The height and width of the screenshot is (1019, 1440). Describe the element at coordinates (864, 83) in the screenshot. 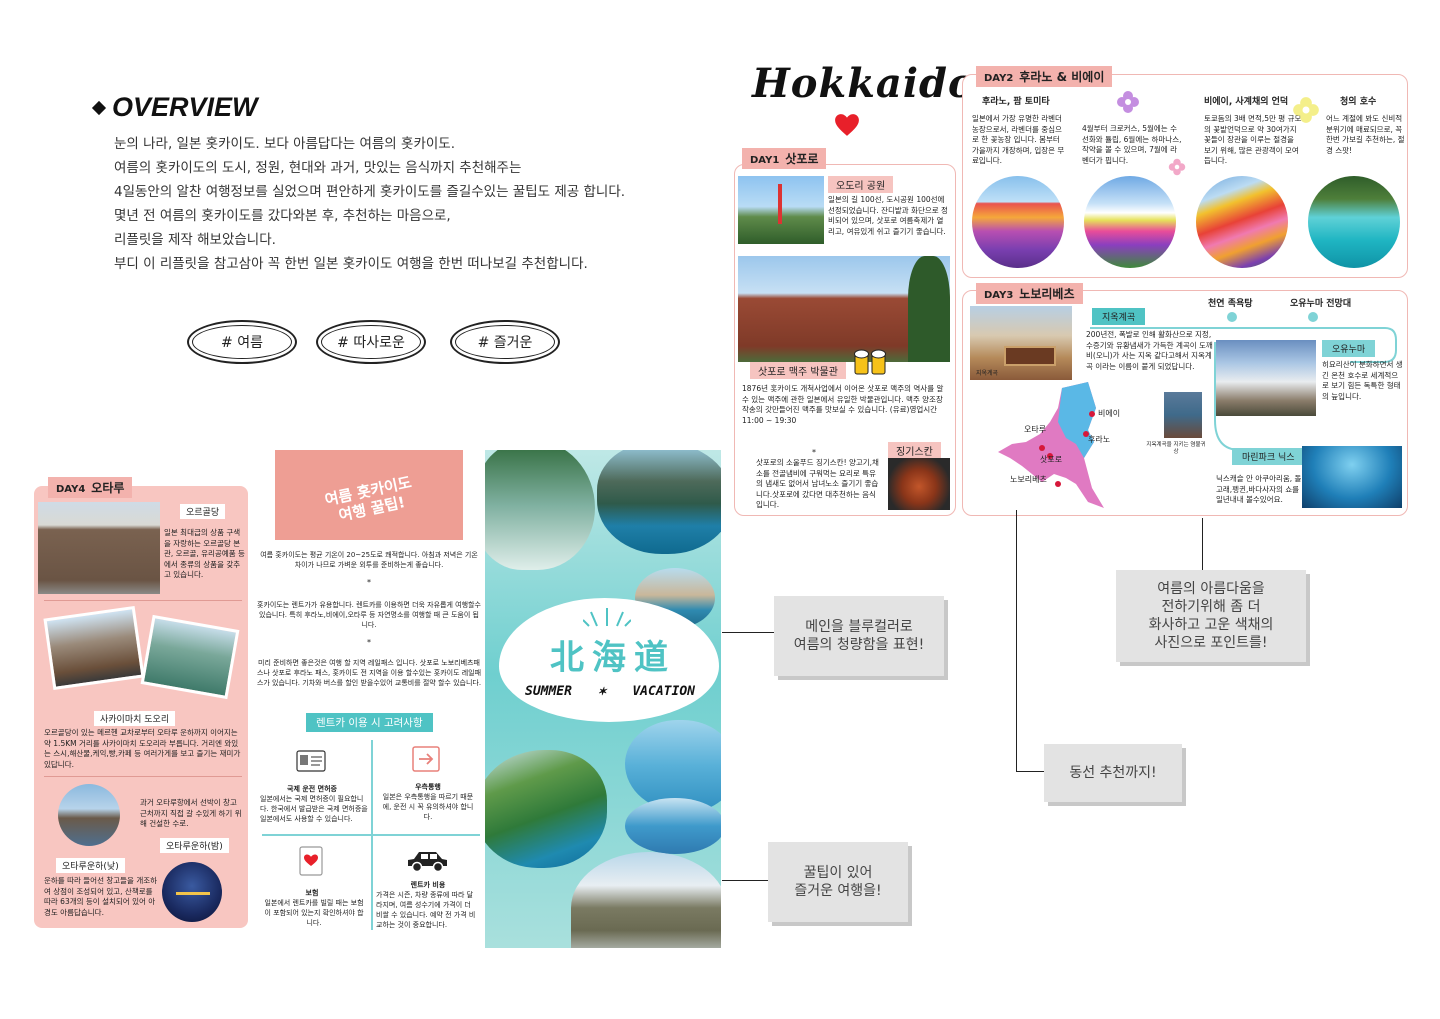

I see `hokkaido-title: Hokkaido` at that location.